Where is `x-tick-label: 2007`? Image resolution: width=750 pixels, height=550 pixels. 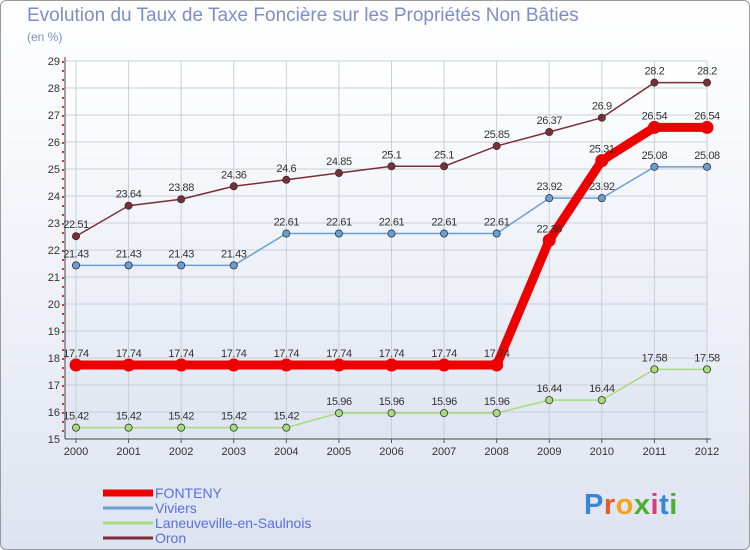
x-tick-label: 2007 is located at coordinates (444, 452).